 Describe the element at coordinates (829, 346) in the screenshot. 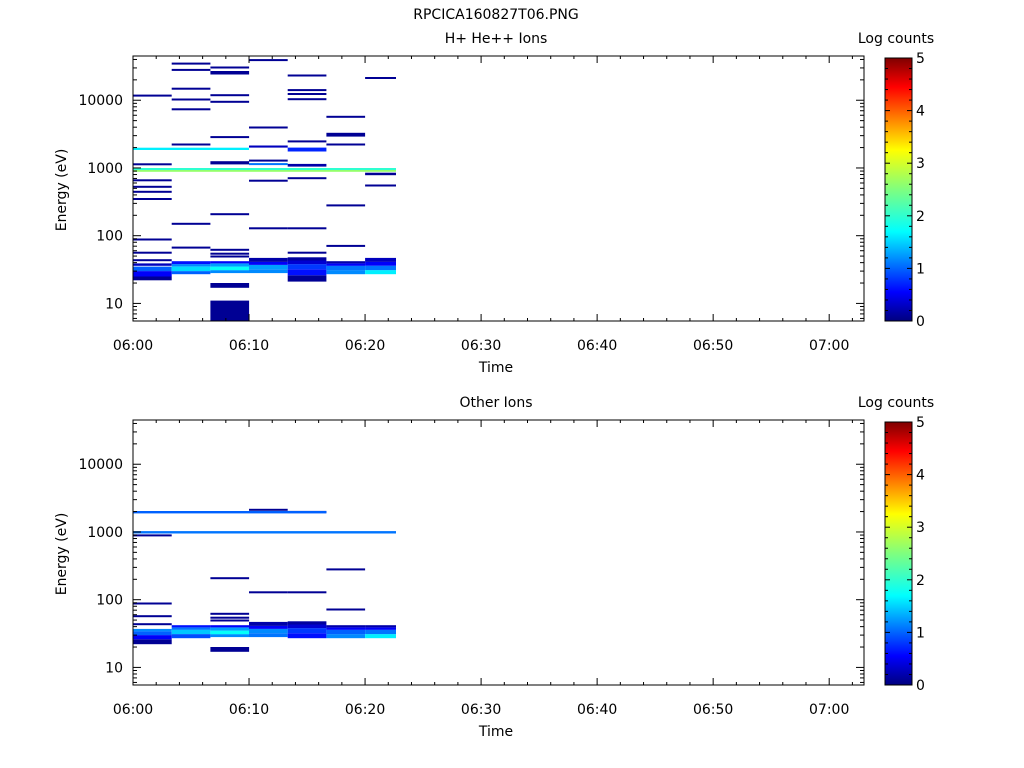

I see `x-tick-label: 07:00` at that location.